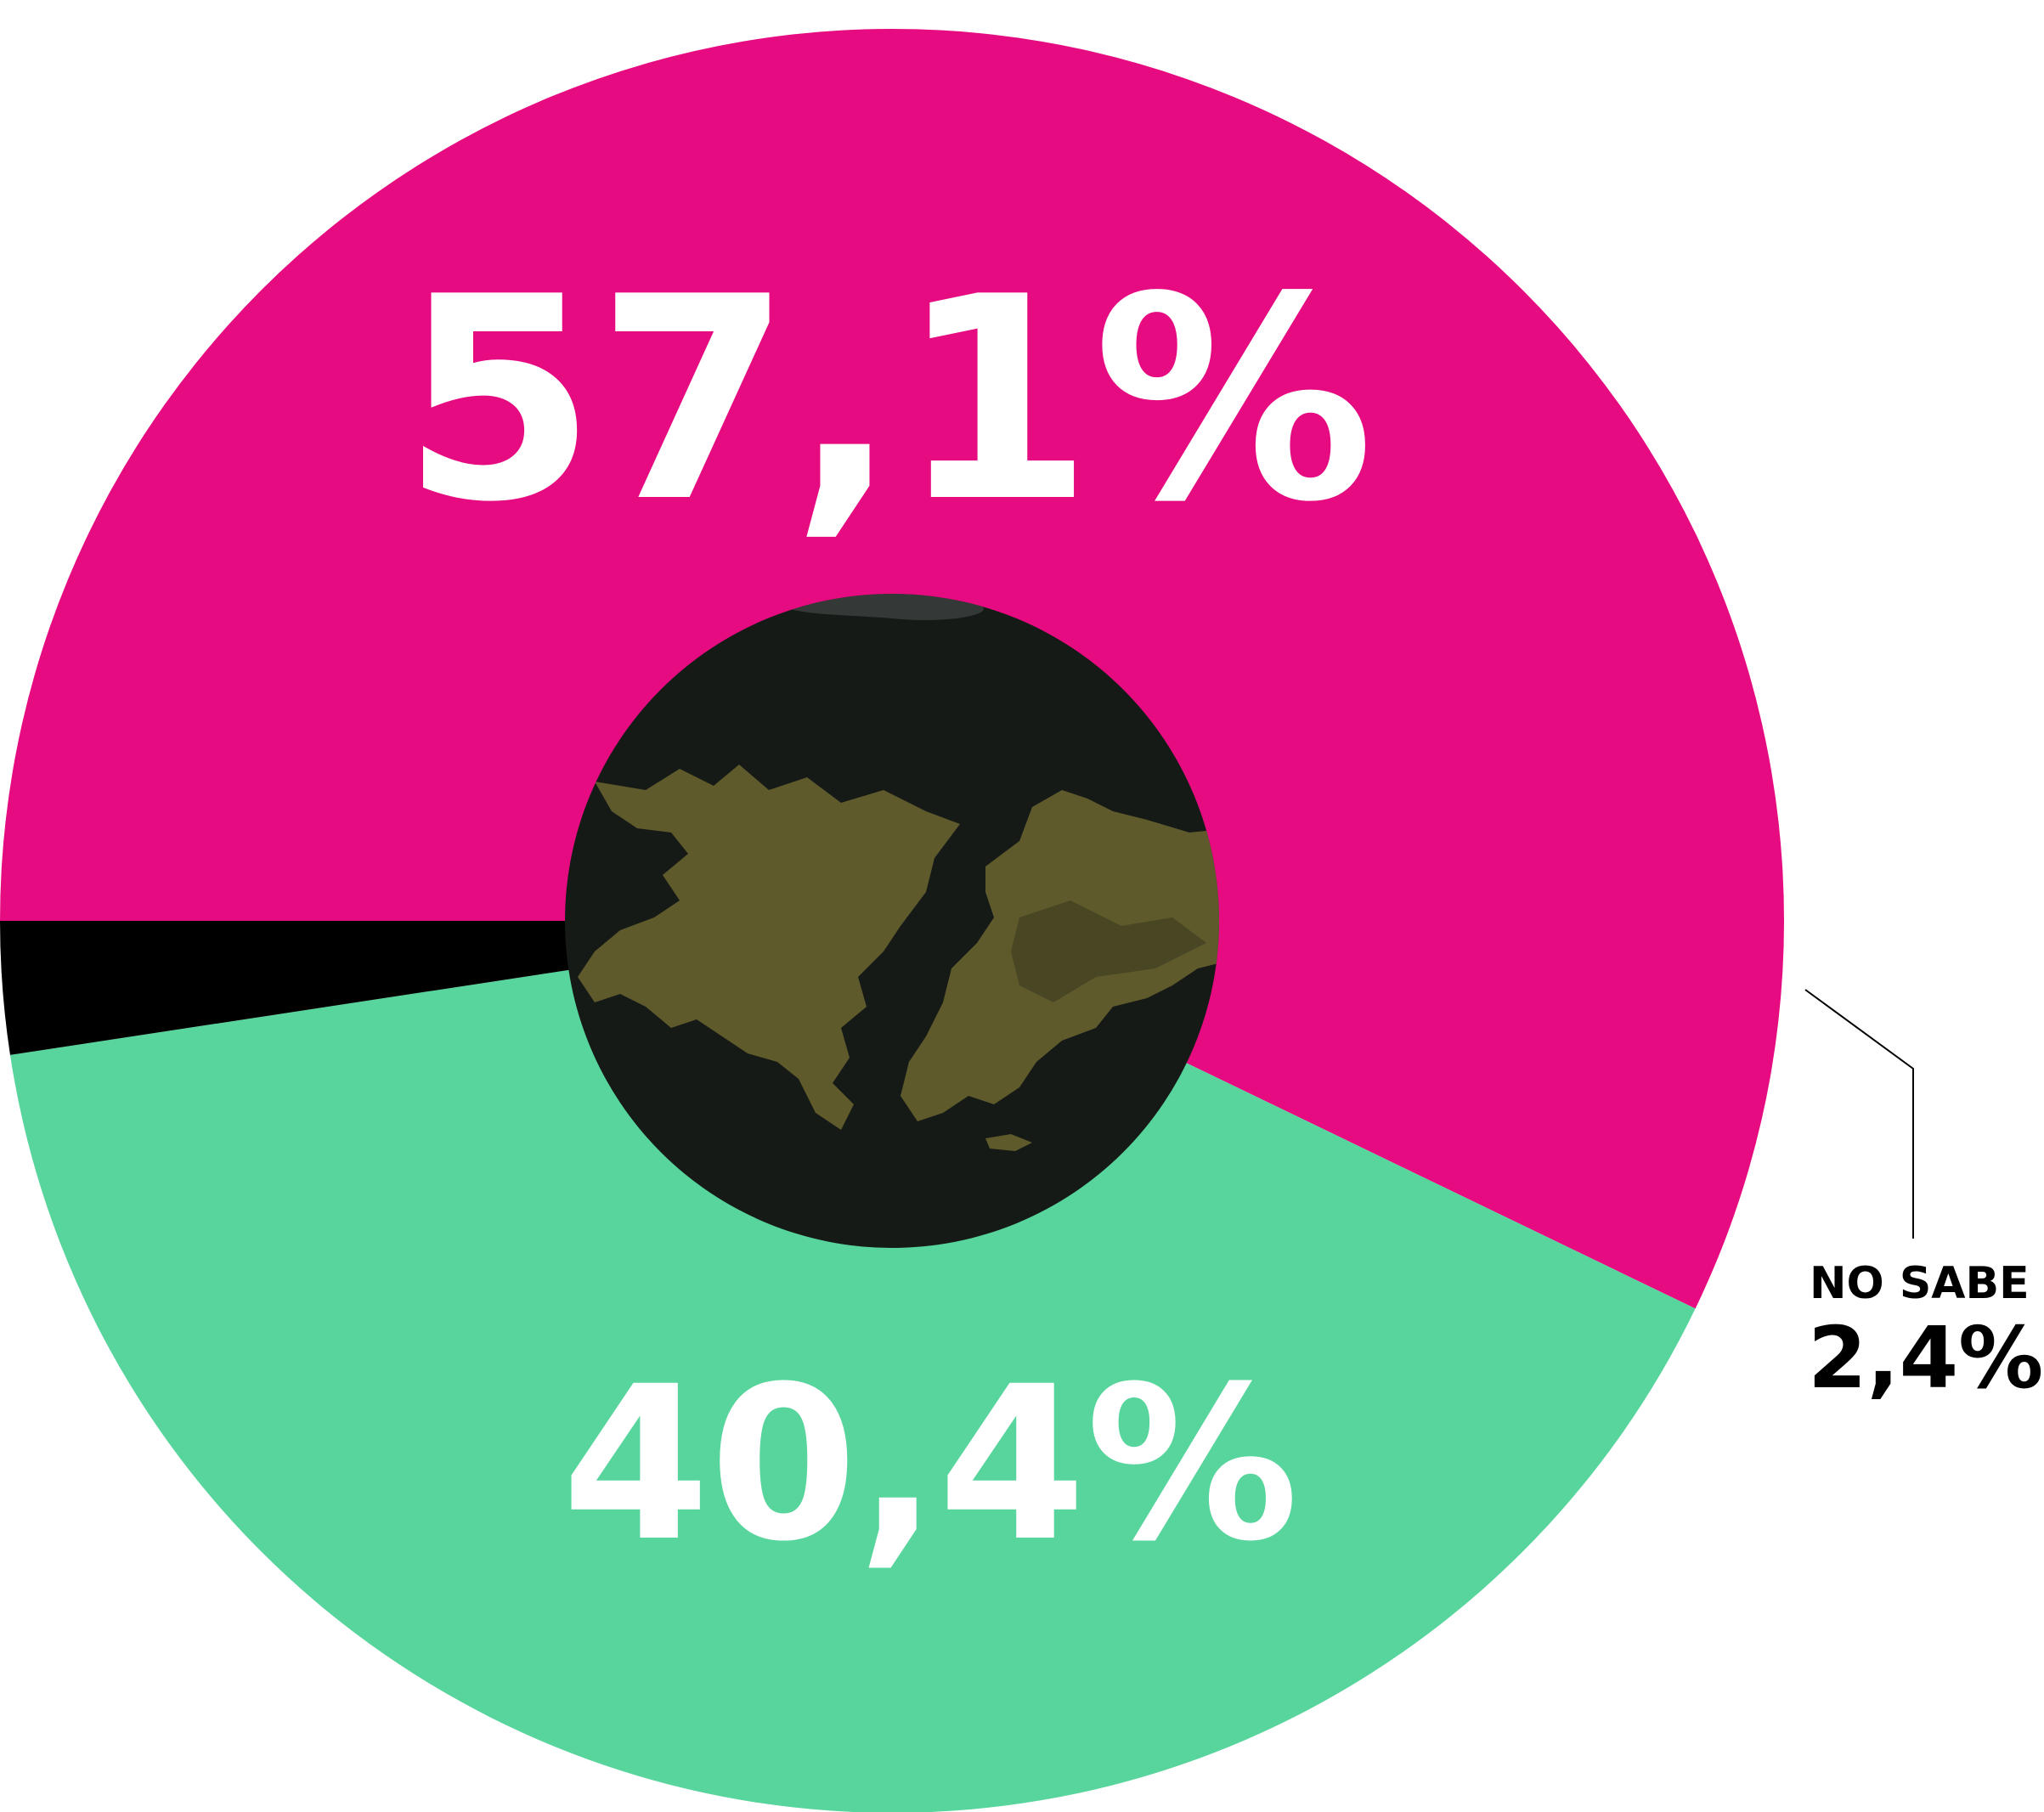  Describe the element at coordinates (930, 1465) in the screenshot. I see `slice-label-2: 40,4%` at that location.